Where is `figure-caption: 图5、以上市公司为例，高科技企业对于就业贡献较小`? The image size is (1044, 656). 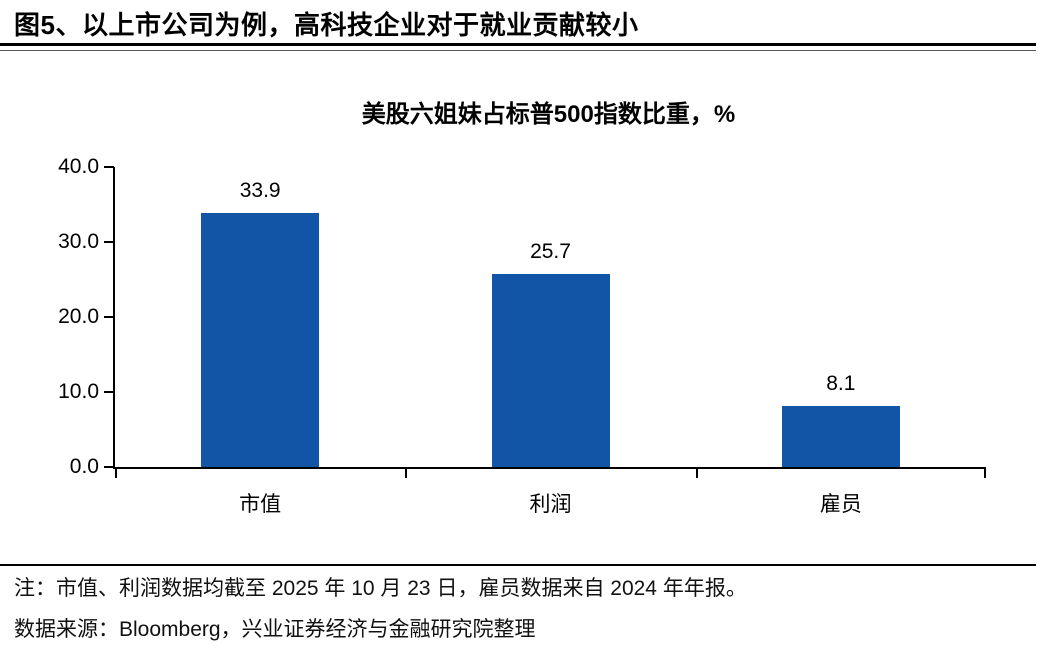
figure-caption: 图5、以上市公司为例，高科技企业对于就业贡献较小 is located at coordinates (326, 25).